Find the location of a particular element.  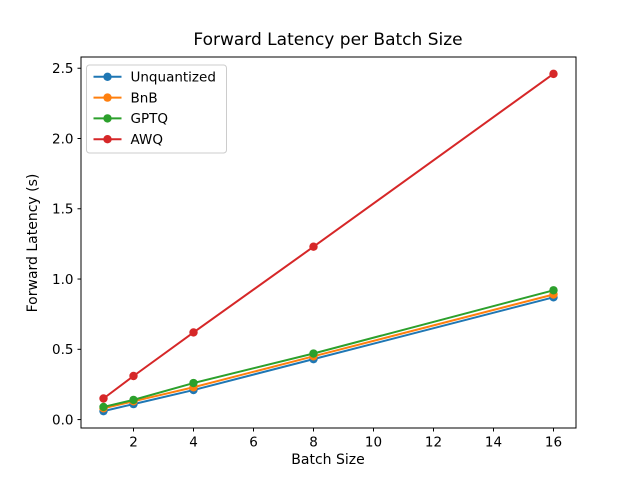

x-tick-label: 14 is located at coordinates (493, 443).